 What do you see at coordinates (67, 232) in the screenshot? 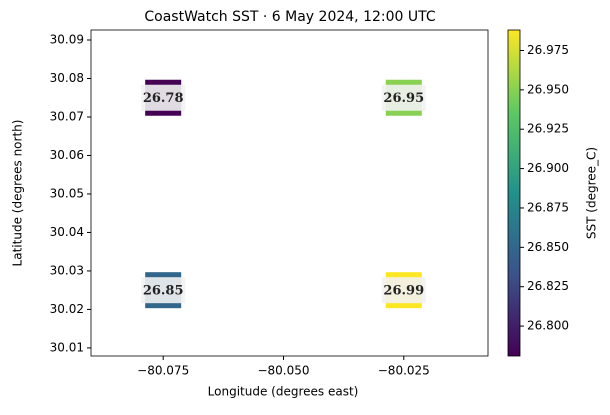
I see `y-tick-label: 30.04` at bounding box center [67, 232].